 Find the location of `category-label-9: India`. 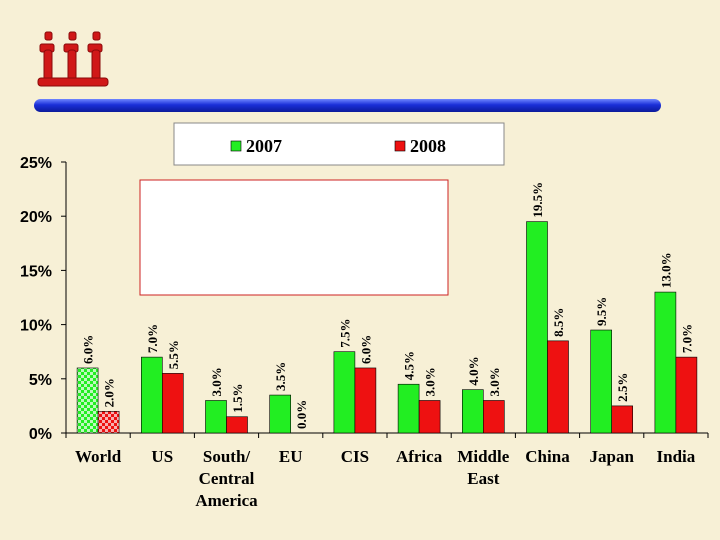

category-label-9: India is located at coordinates (676, 456).